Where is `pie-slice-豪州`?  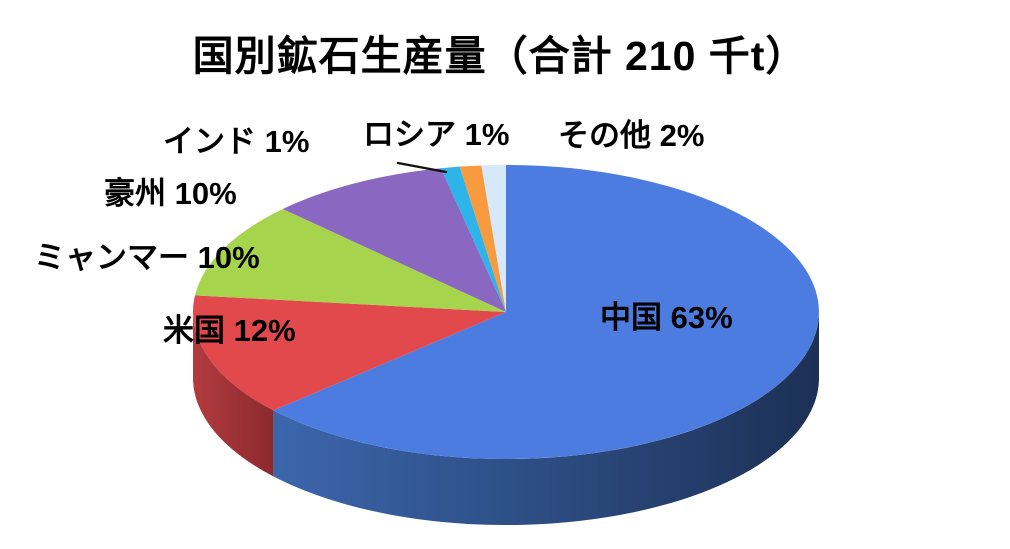 pie-slice-豪州 is located at coordinates (394, 240).